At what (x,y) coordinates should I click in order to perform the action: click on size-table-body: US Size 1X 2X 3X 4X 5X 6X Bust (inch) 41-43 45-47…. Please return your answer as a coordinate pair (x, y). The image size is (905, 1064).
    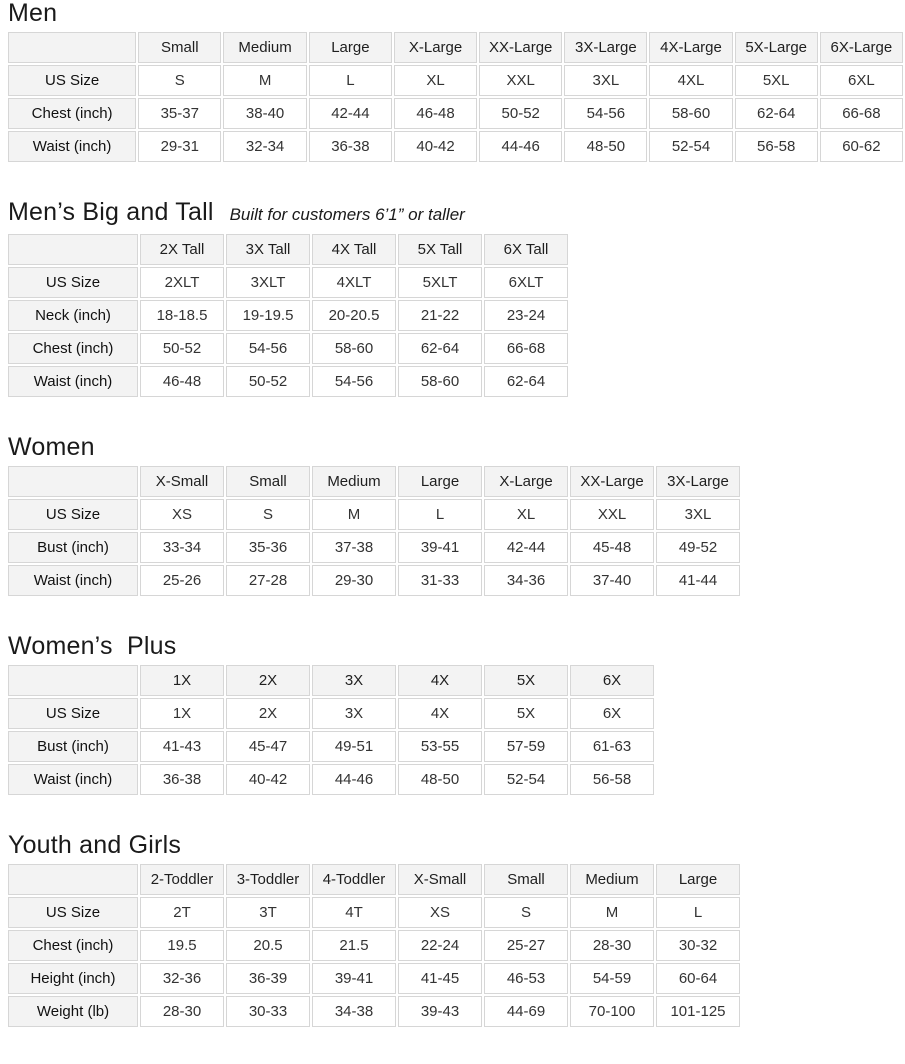
    Looking at the image, I should click on (331, 746).